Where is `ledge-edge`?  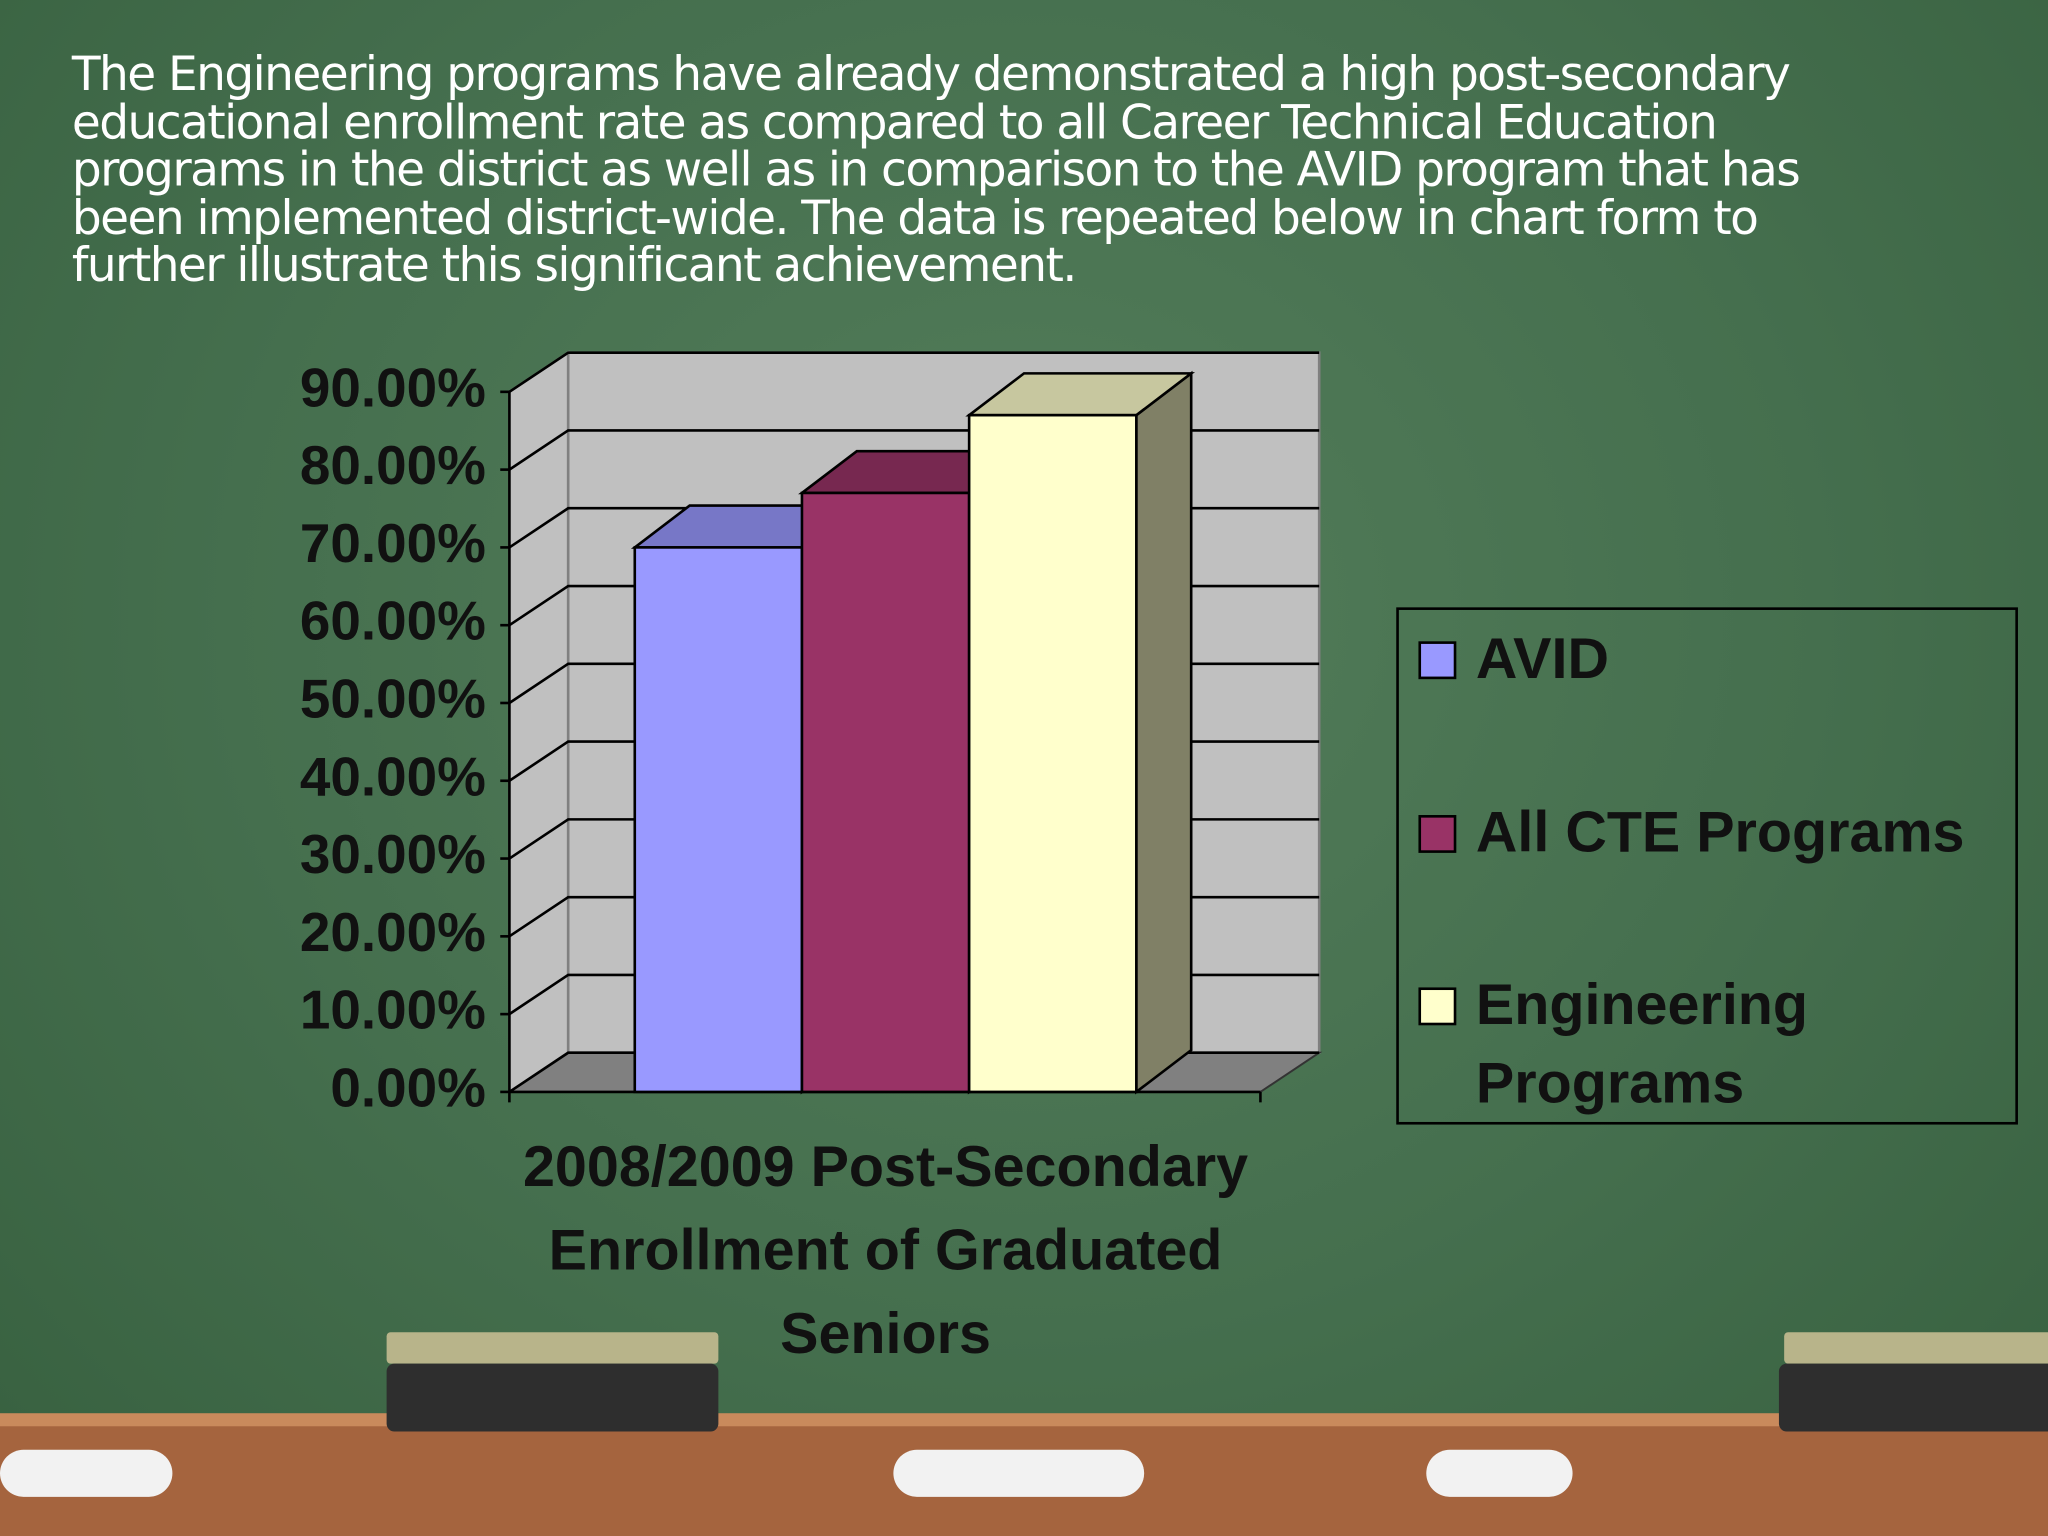 ledge-edge is located at coordinates (1024, 1420).